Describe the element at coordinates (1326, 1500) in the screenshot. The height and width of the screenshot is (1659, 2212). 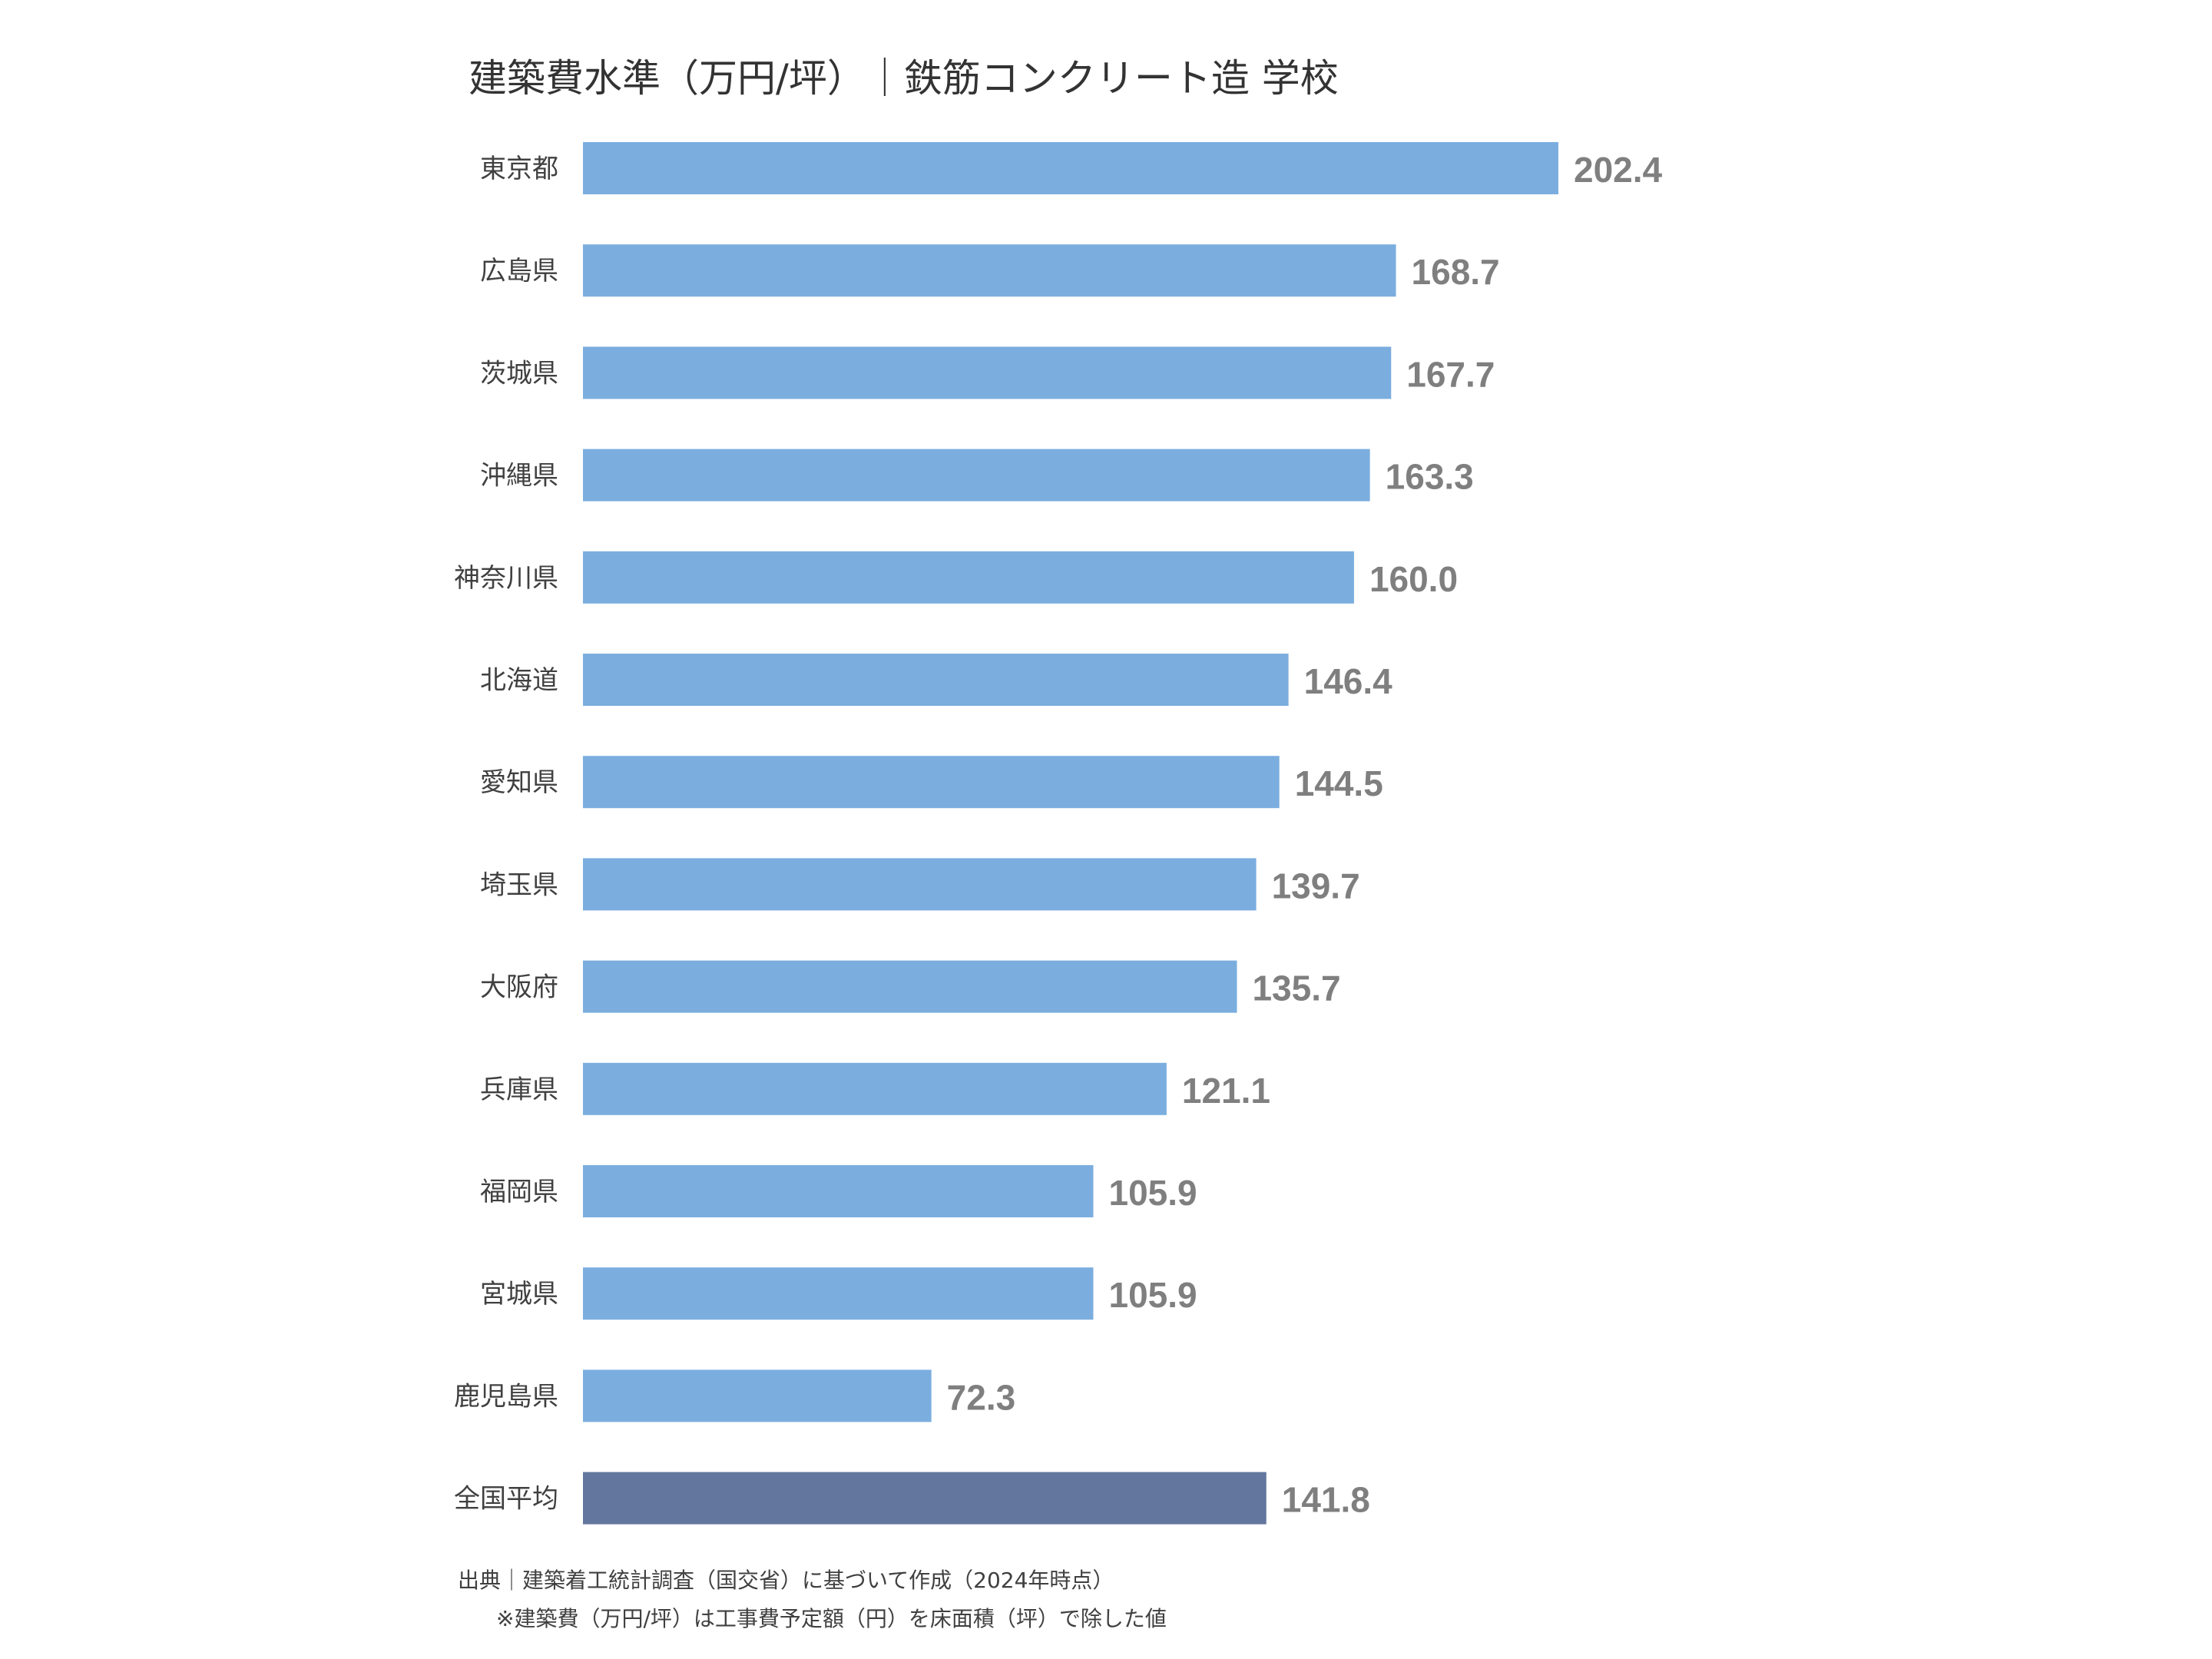
I see `value-label: 141.8` at that location.